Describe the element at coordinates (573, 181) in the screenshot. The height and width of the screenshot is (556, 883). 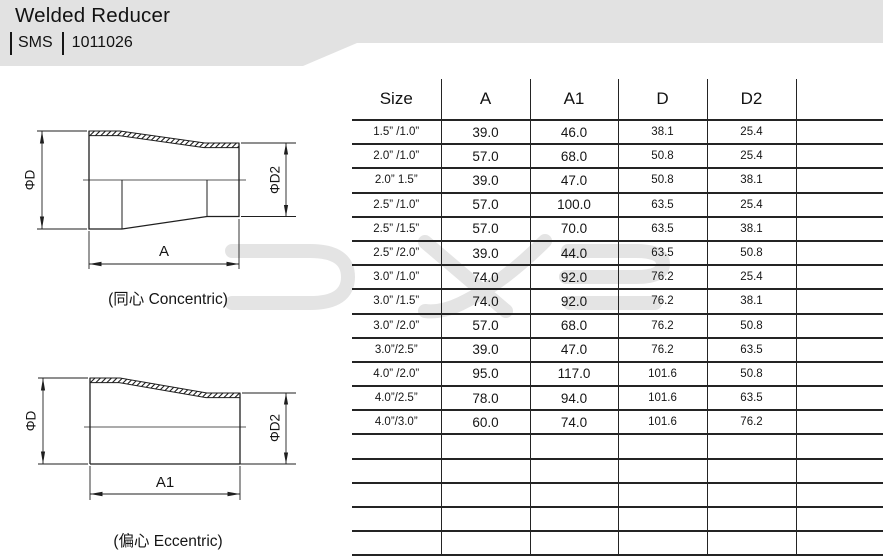
I see `cell-a1: 47.0` at that location.